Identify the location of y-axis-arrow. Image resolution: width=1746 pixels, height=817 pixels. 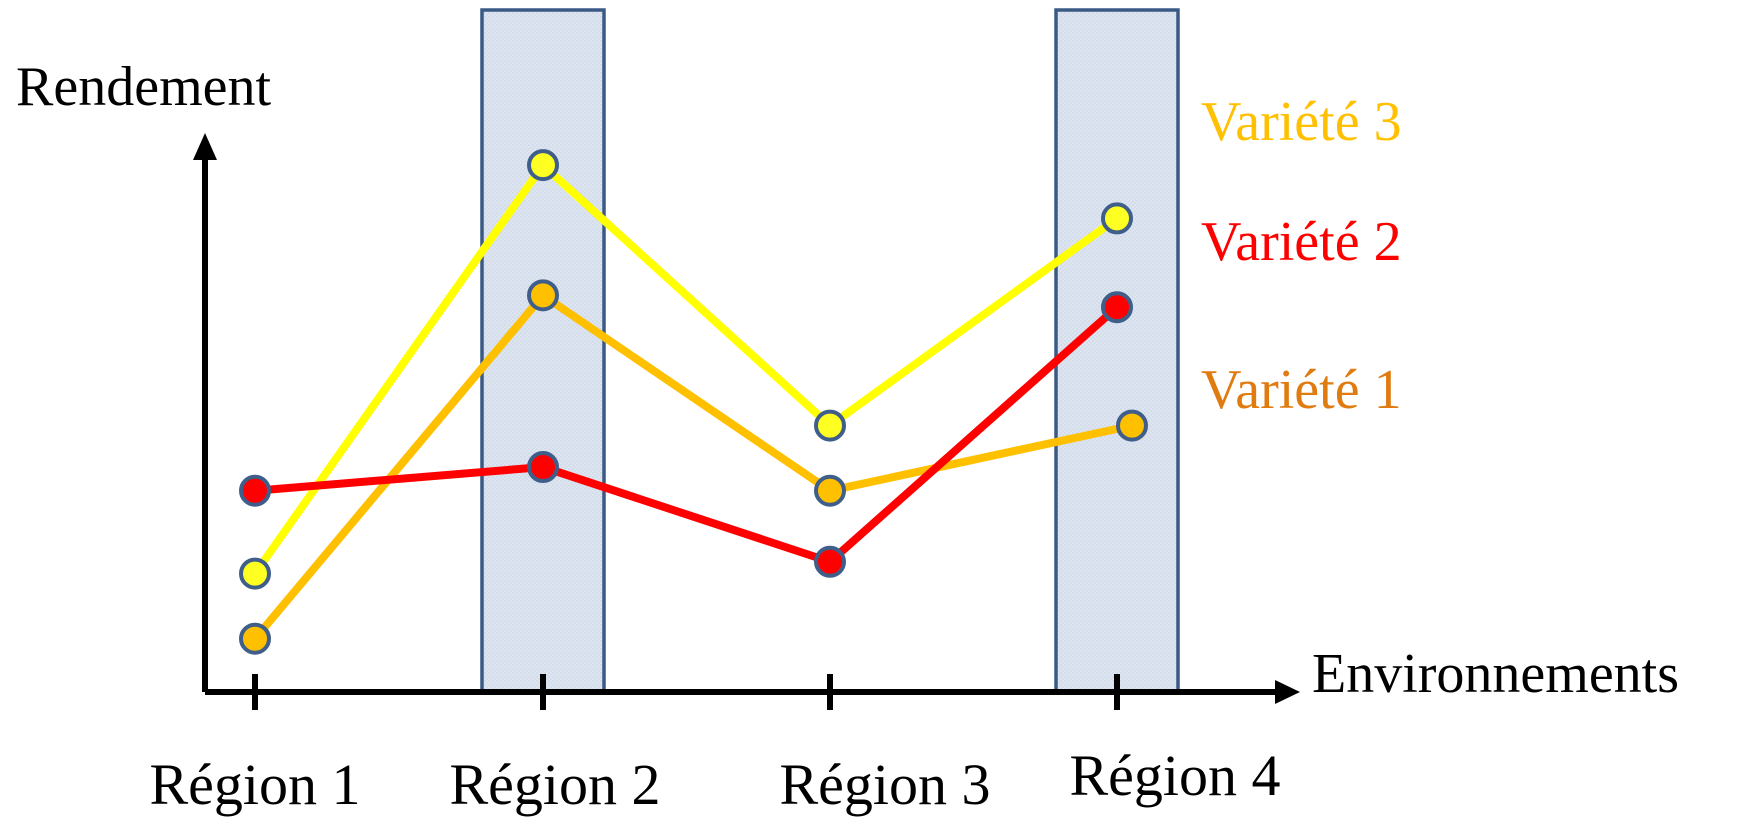
(205, 146).